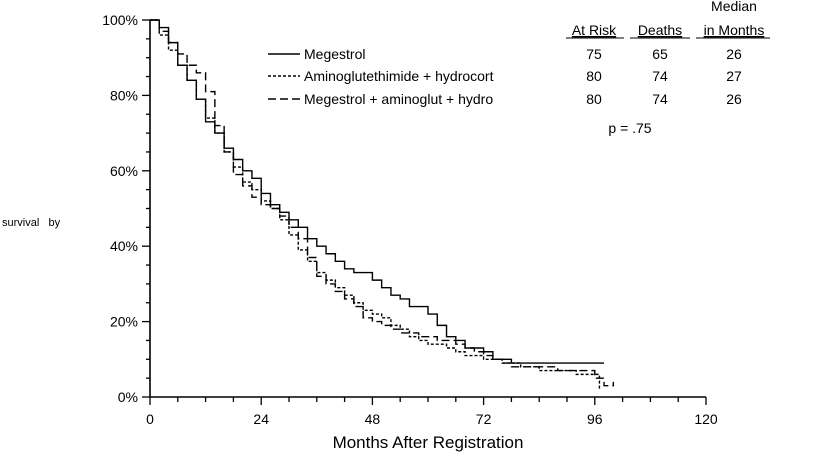 Image resolution: width=838 pixels, height=473 pixels. What do you see at coordinates (629, 128) in the screenshot?
I see `p-value-label: p = .75` at bounding box center [629, 128].